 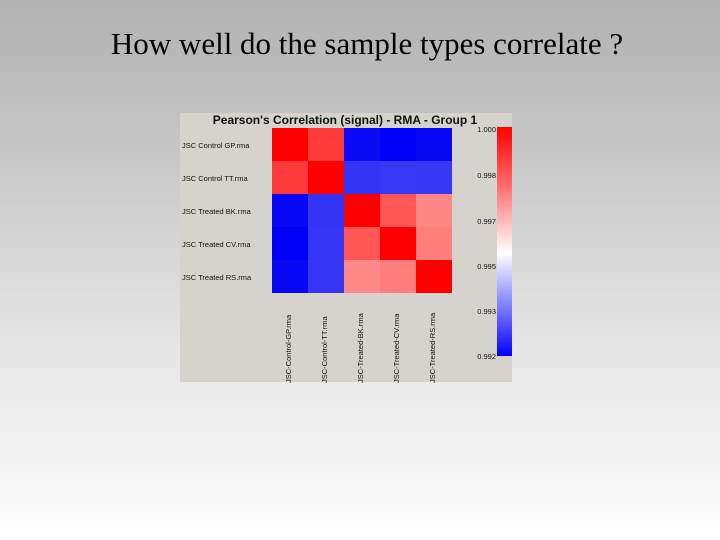 What do you see at coordinates (486, 129) in the screenshot?
I see `scale-tick: 1.000` at bounding box center [486, 129].